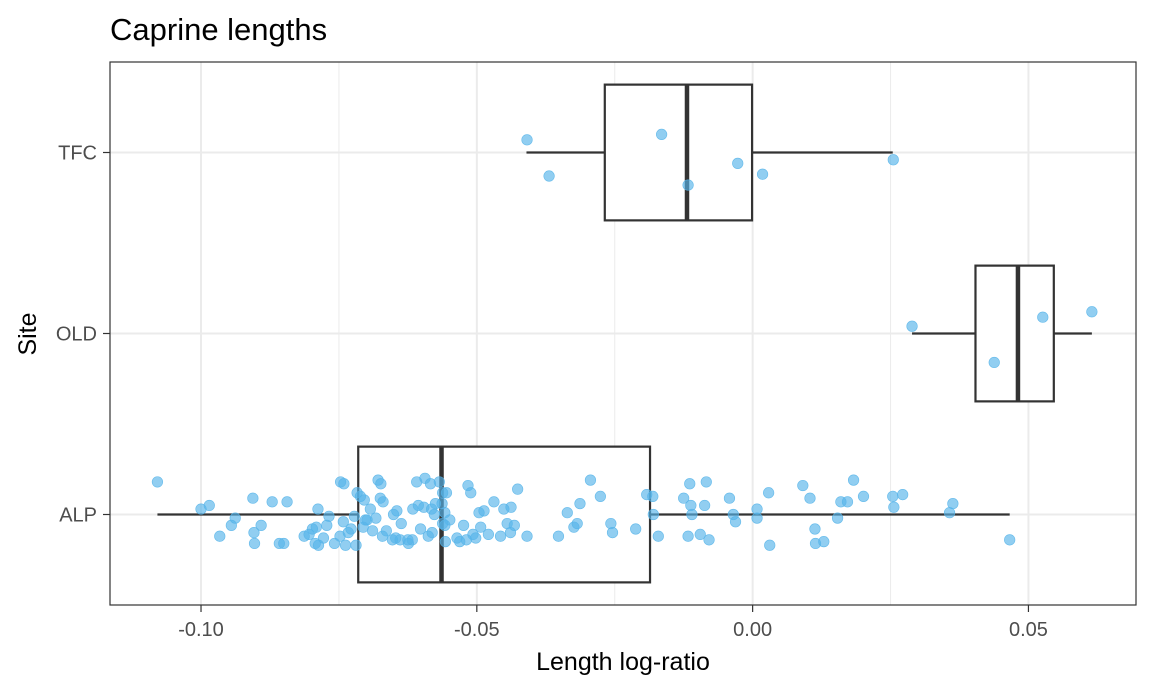 This screenshot has height=691, width=1152. I want to click on y-tick-label: ALP, so click(78, 516).